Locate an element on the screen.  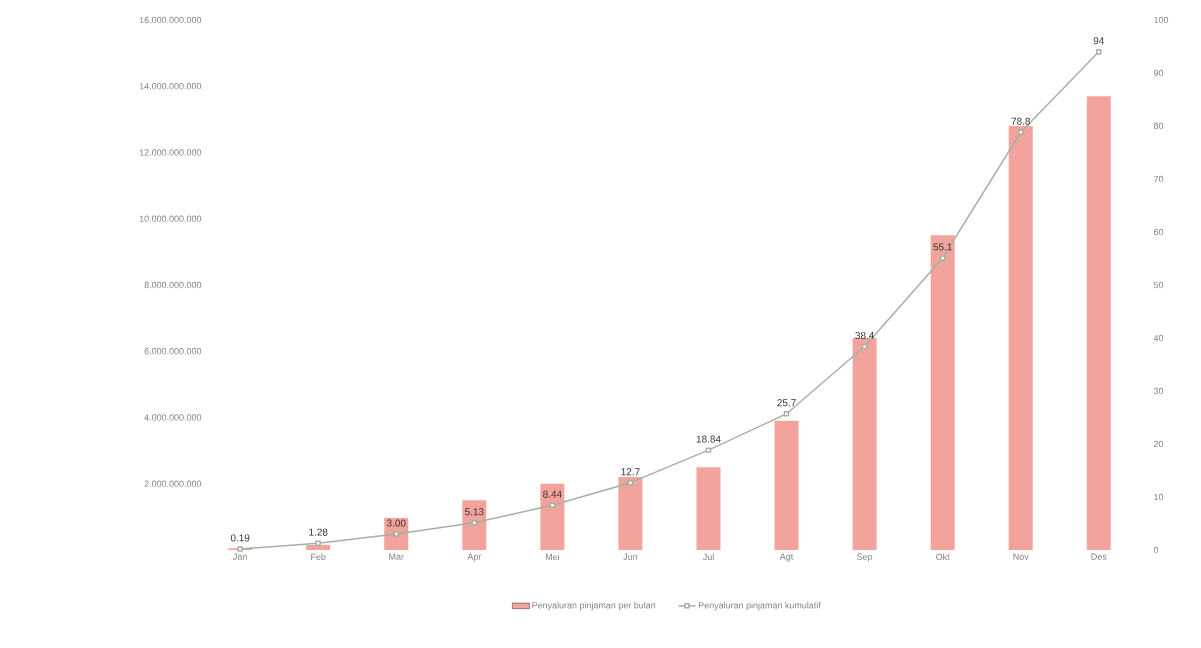
x-tick-label: Nov is located at coordinates (1021, 556).